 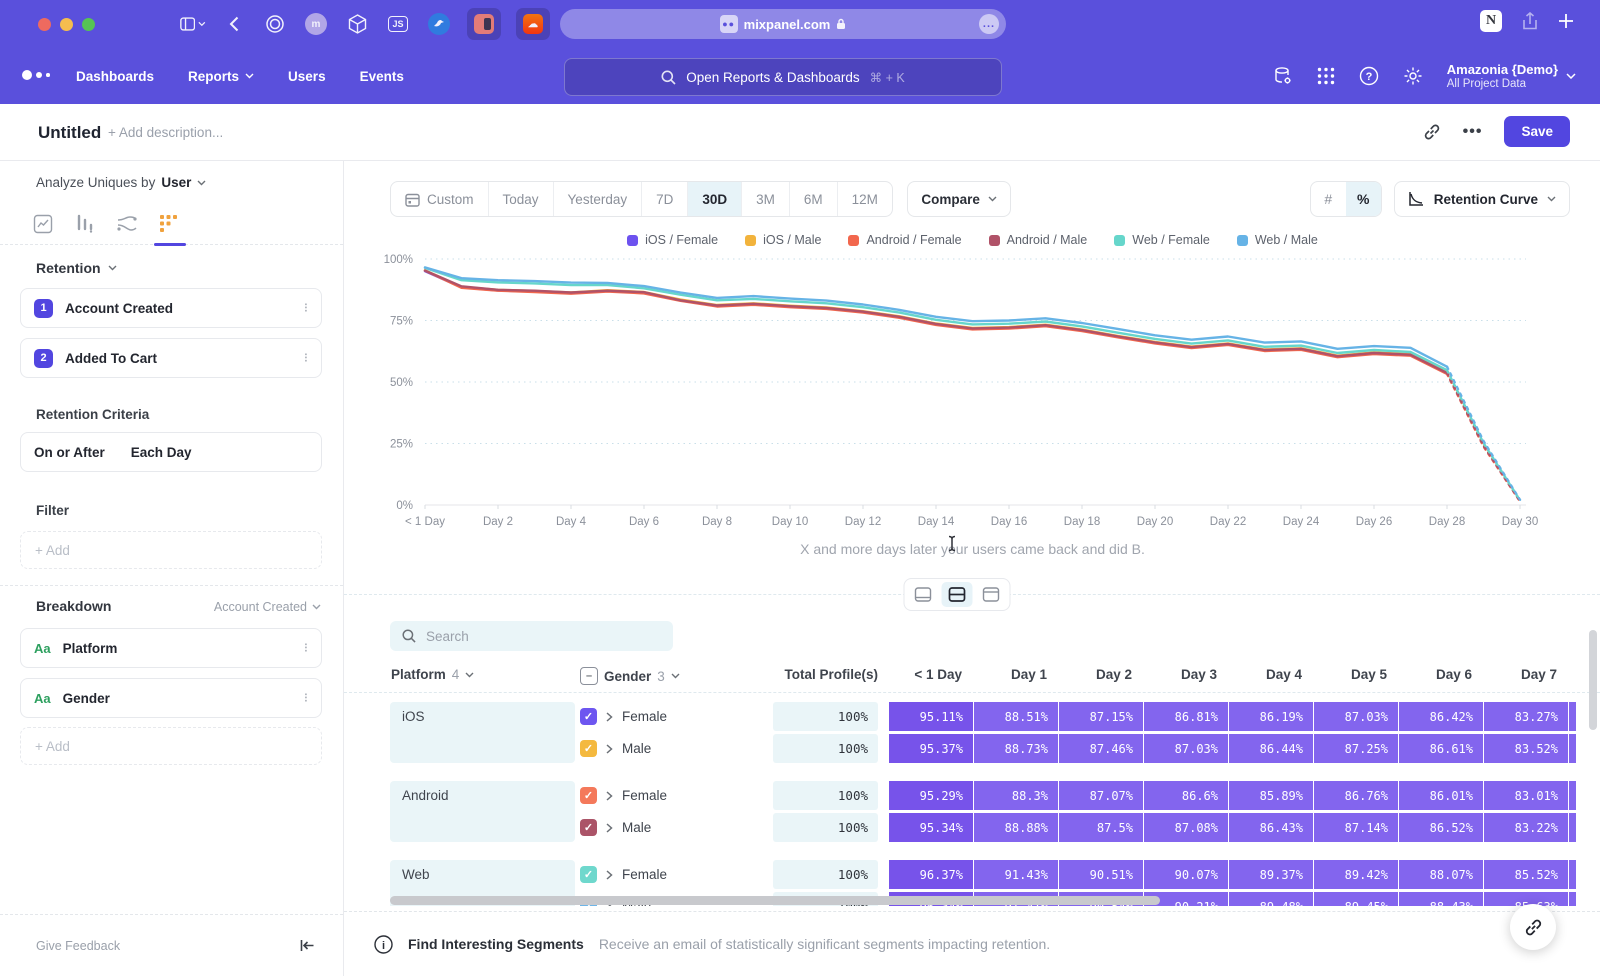 What do you see at coordinates (171, 308) in the screenshot?
I see `retention-step-1: 1 Account Created ⁝` at bounding box center [171, 308].